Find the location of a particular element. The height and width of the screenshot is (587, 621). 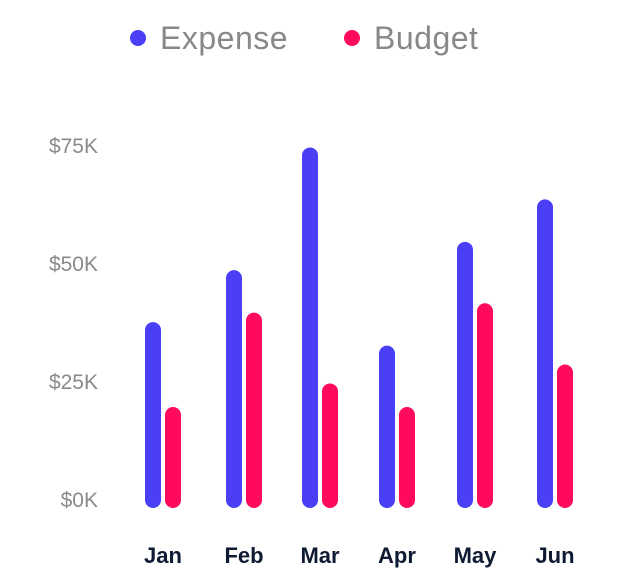

bar-budget-jun is located at coordinates (565, 436).